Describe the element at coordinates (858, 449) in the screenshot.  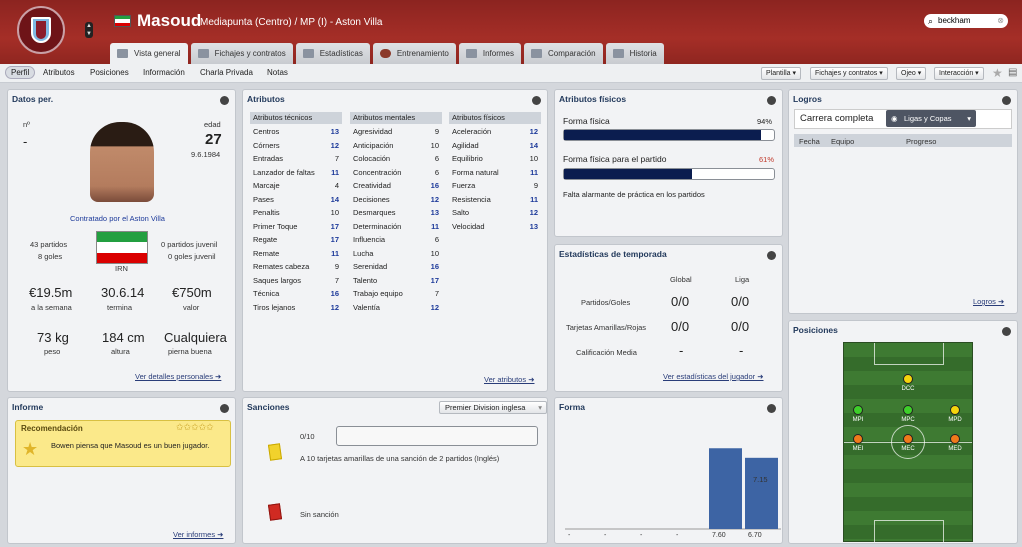
I see `position-label: MEI` at that location.